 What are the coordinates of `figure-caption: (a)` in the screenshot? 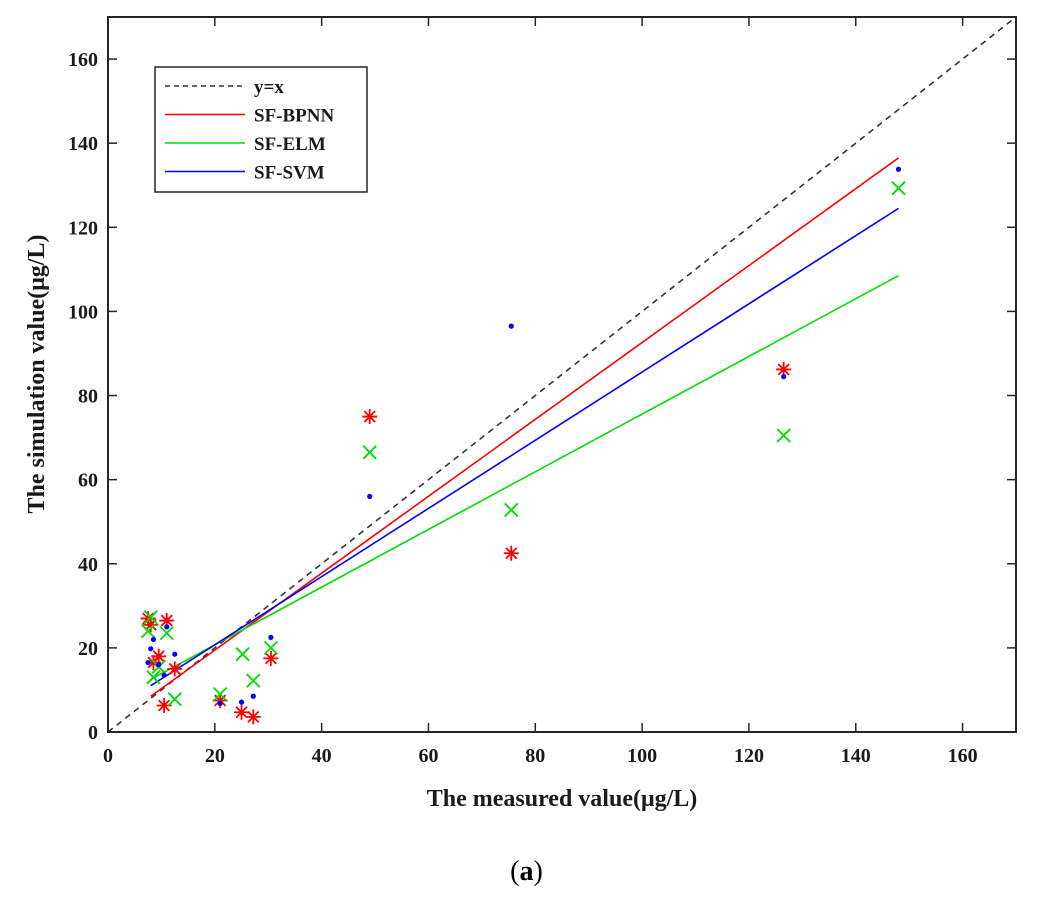 It's located at (526, 871).